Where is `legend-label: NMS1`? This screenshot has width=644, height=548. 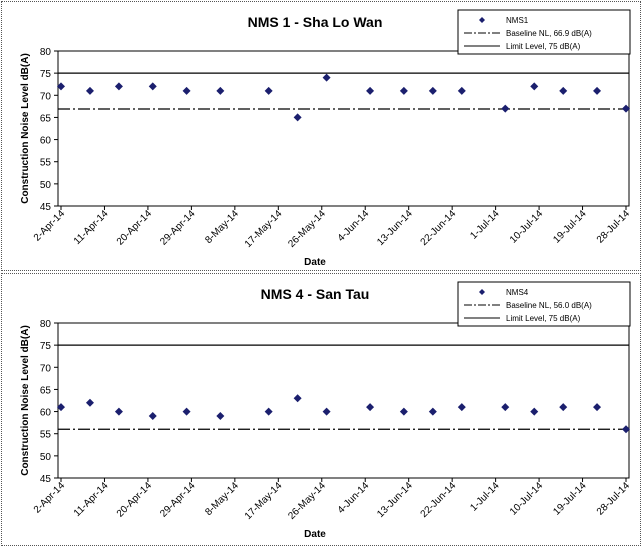 legend-label: NMS1 is located at coordinates (517, 20).